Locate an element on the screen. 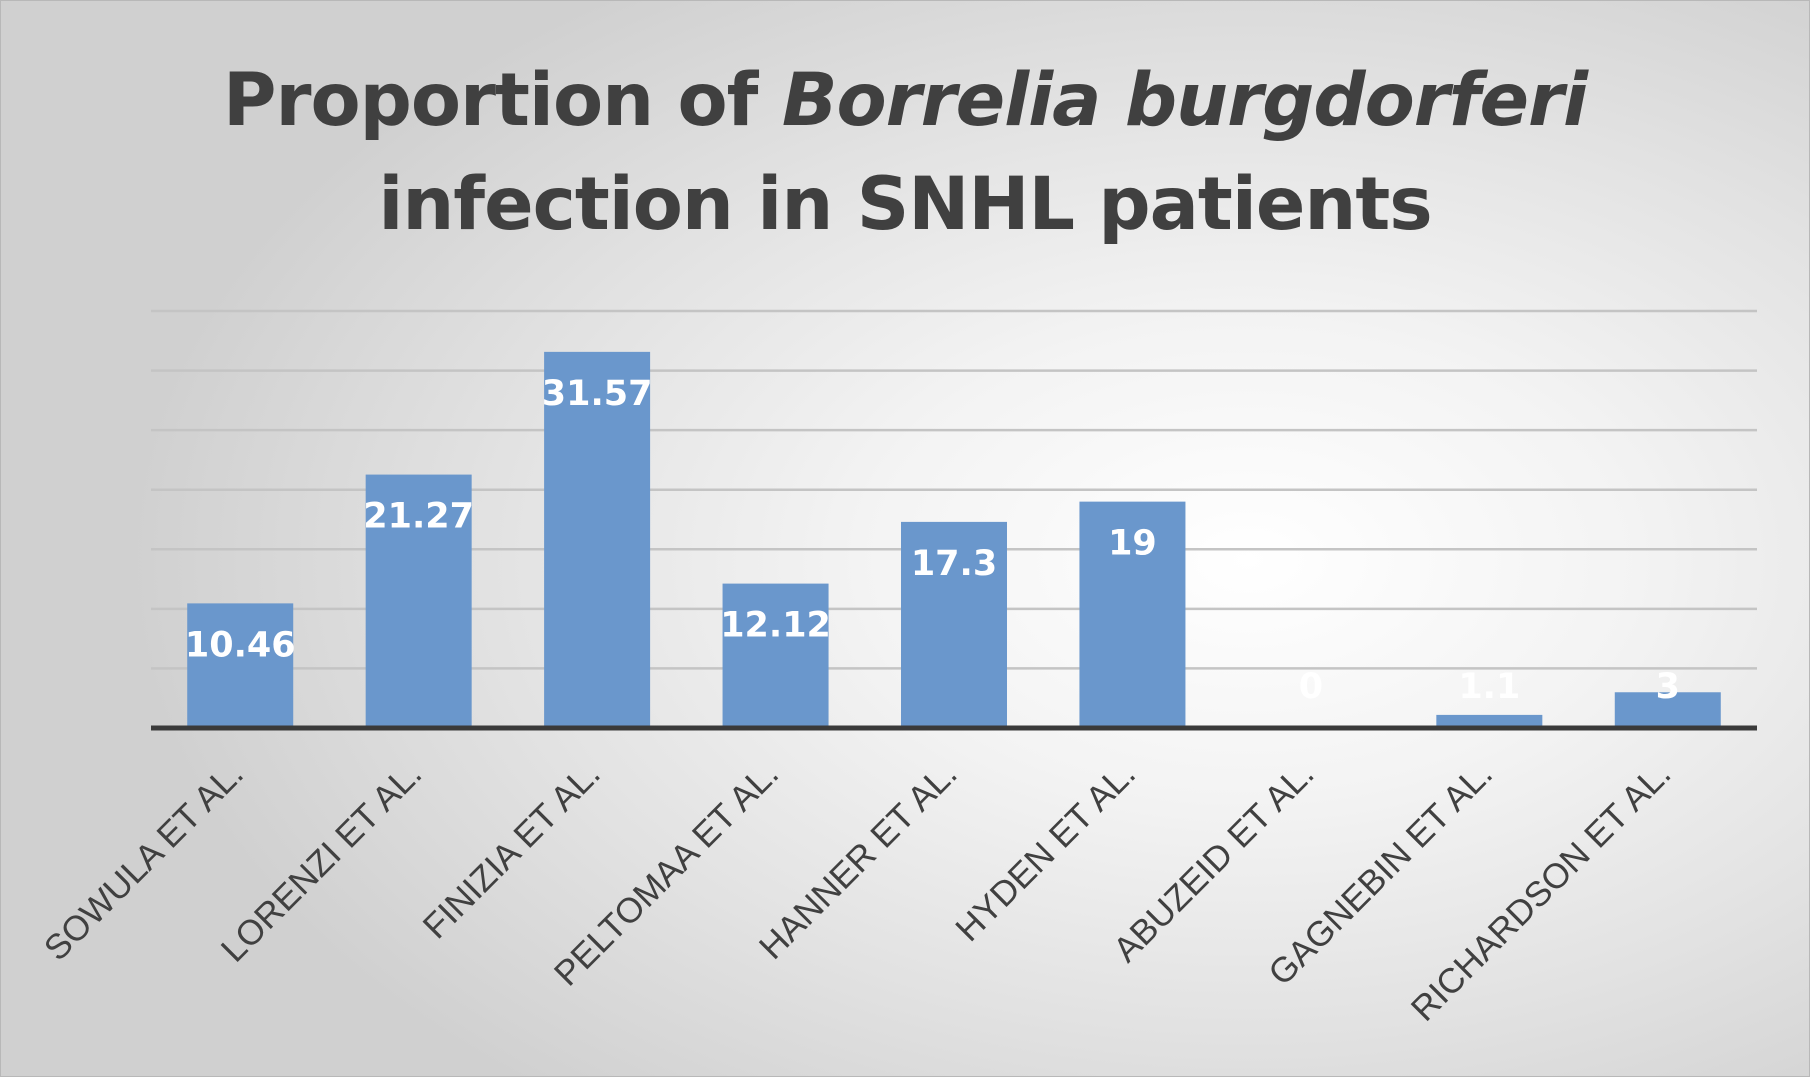 The height and width of the screenshot is (1077, 1810). chart-title-italic: Borrelia burgdorferi is located at coordinates (1184, 100).